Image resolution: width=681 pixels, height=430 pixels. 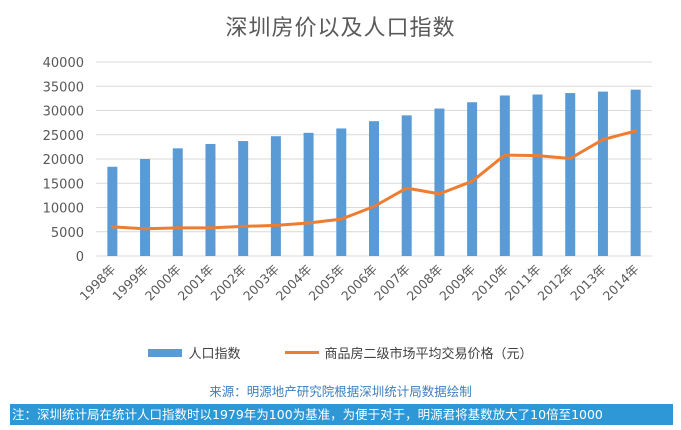 I want to click on legend-line-label: 商品房二级市场平均交易价格（元）, so click(x=428, y=354).